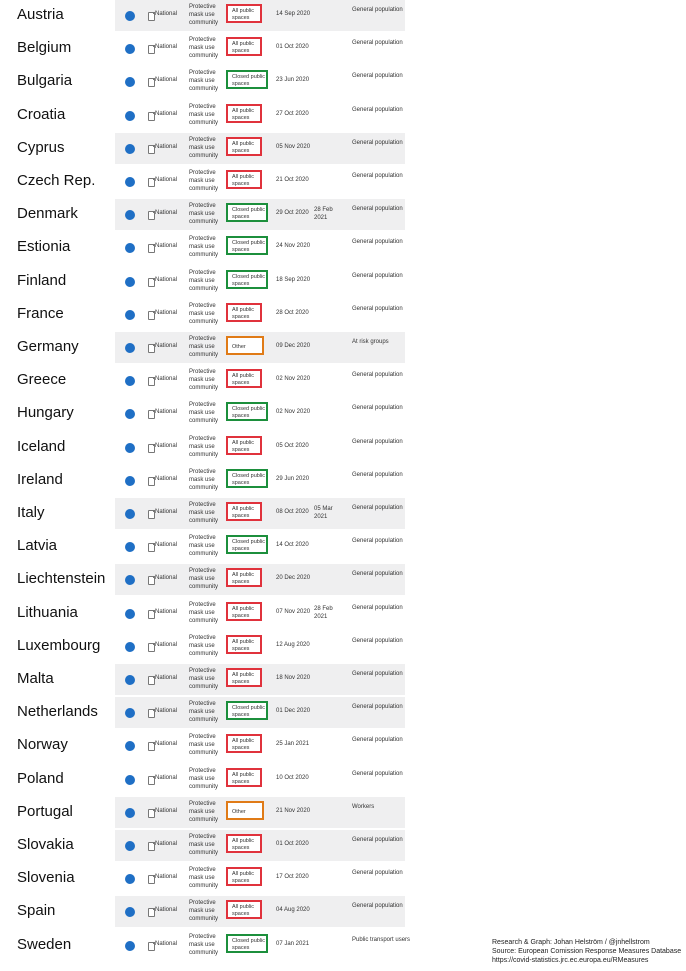 This screenshot has width=686, height=971. What do you see at coordinates (293, 346) in the screenshot?
I see `start-date: 09 Dec 2020` at bounding box center [293, 346].